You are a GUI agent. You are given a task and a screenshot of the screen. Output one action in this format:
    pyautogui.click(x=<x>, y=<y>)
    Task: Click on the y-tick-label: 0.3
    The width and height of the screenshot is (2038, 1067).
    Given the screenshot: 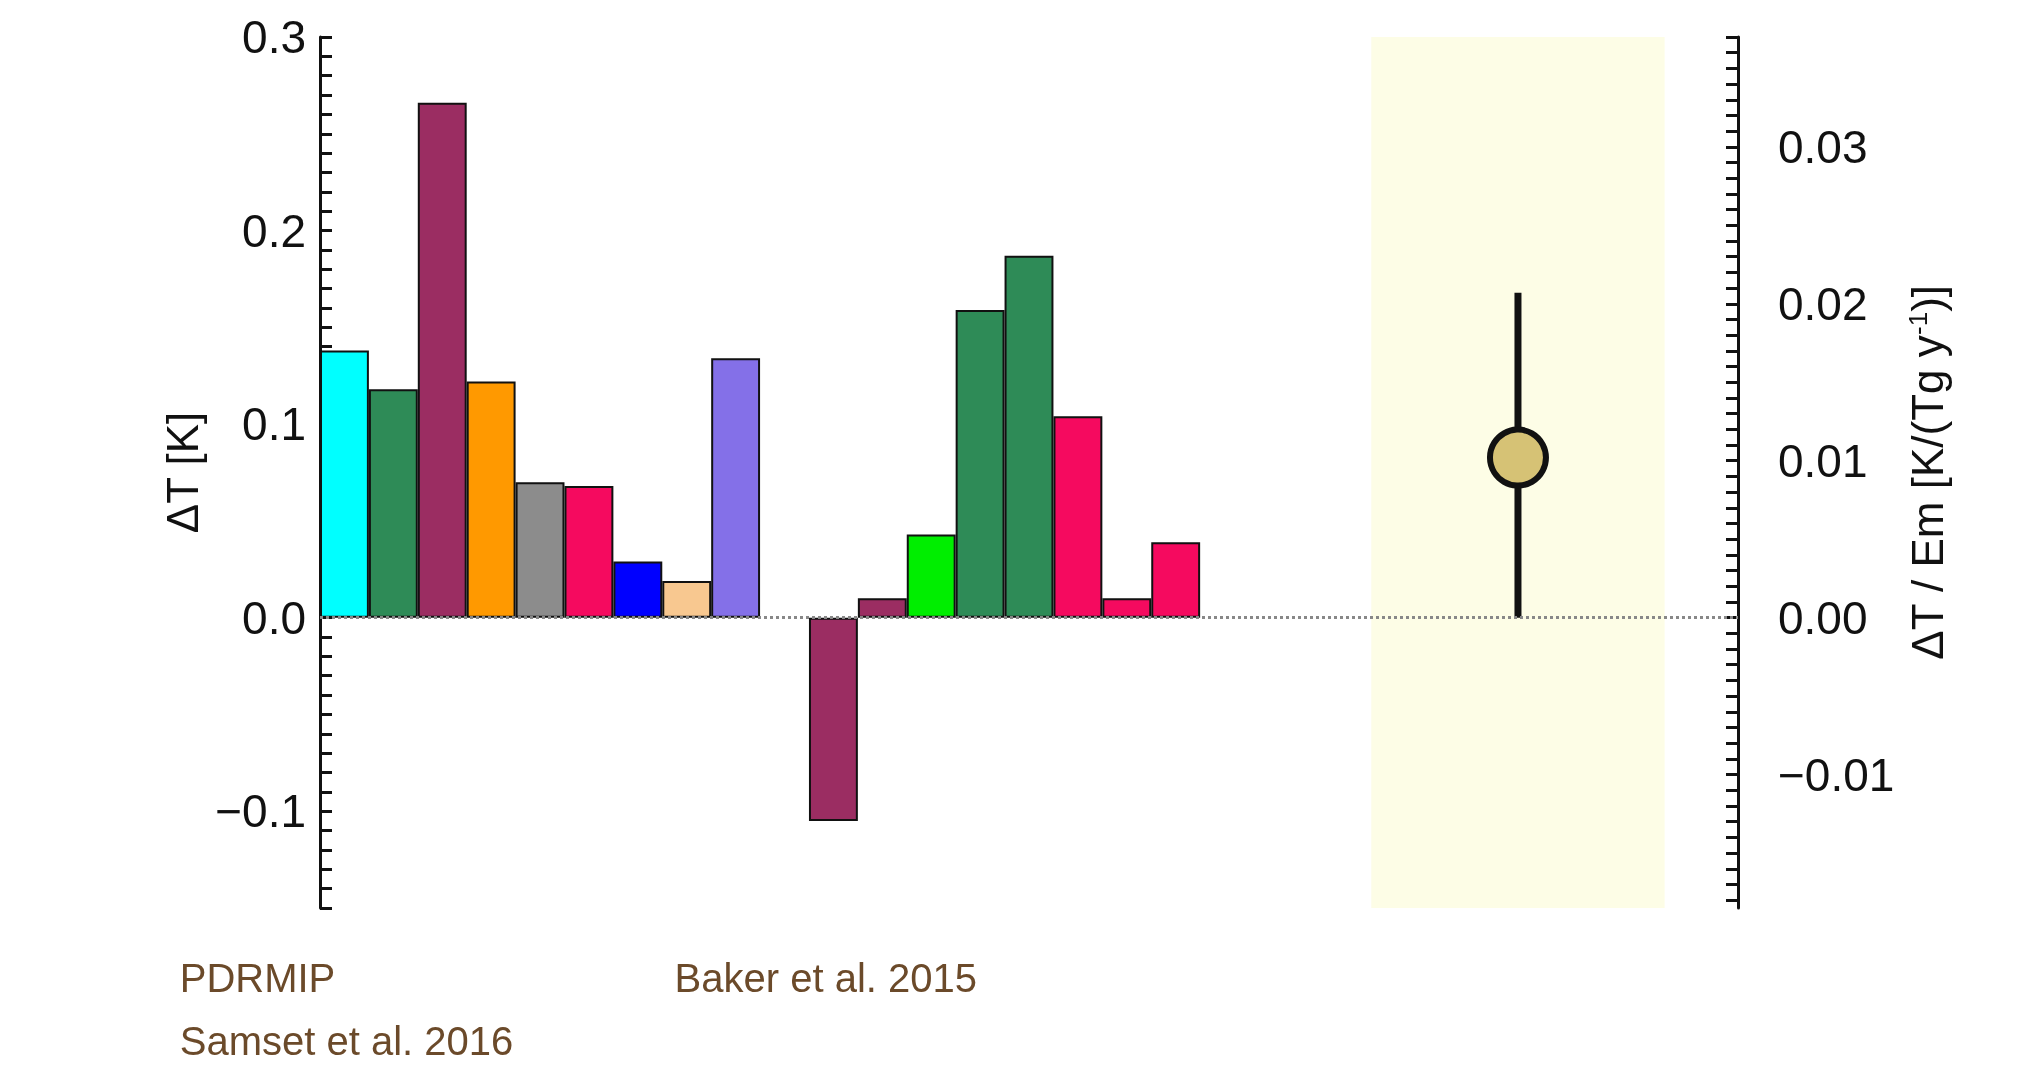 What is the action you would take?
    pyautogui.click(x=274, y=37)
    